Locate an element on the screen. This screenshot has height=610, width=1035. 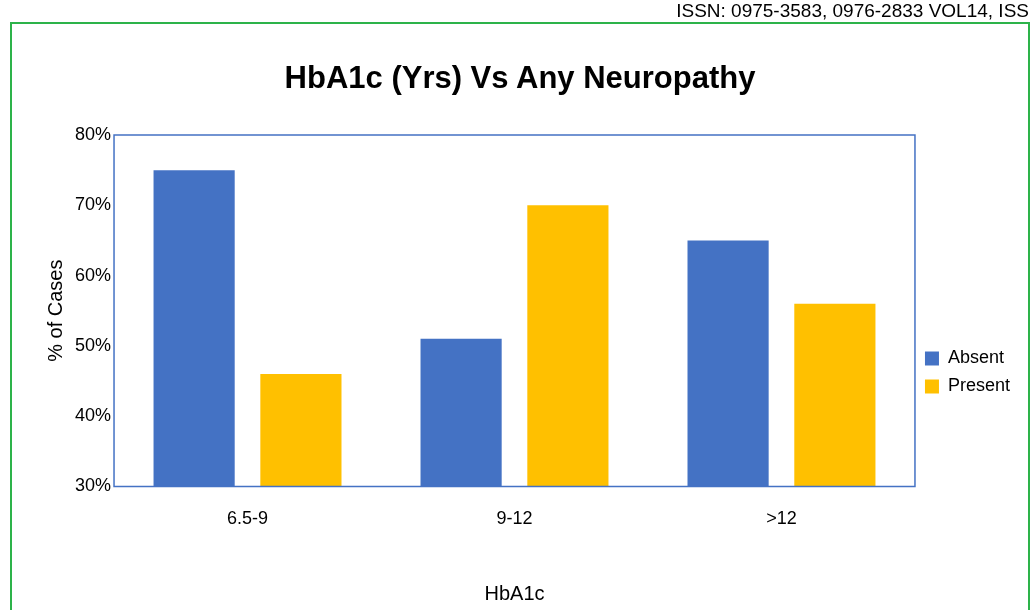
text: ISSN: 0975-3583, 0976-2833 VOL14, ISS is located at coordinates (852, 11).